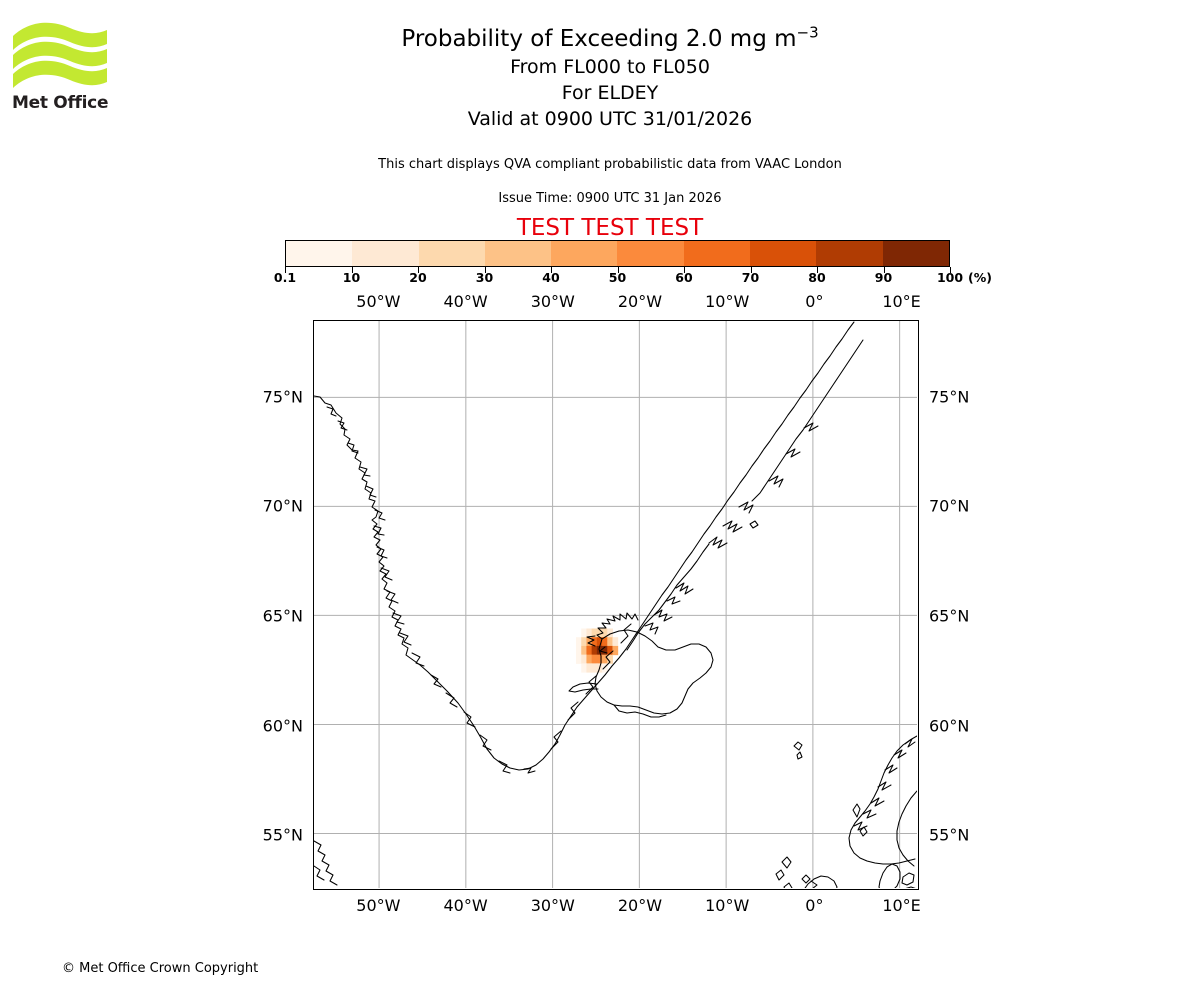  I want to click on flight-level-subtitle: From FL000 to FL050, so click(610, 67).